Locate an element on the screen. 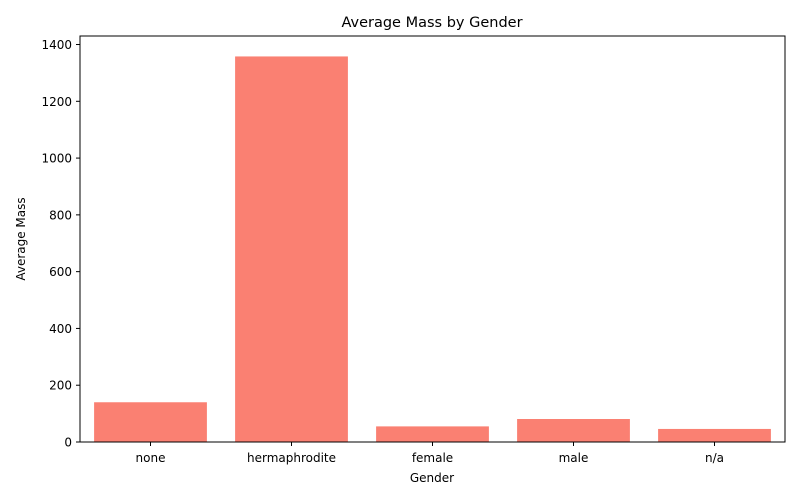 The height and width of the screenshot is (504, 800). bar-none is located at coordinates (150, 422).